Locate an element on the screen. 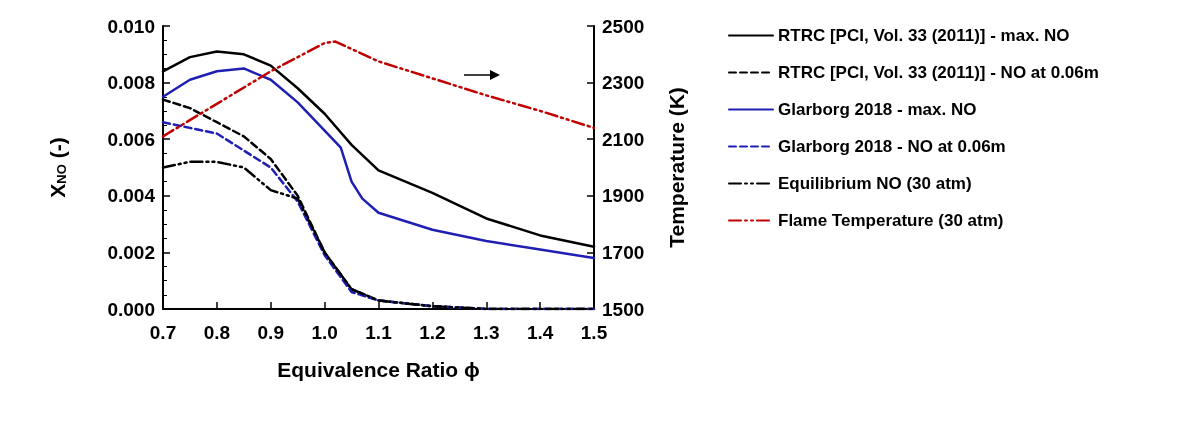  x-tick-label: 1.2 is located at coordinates (432, 332).